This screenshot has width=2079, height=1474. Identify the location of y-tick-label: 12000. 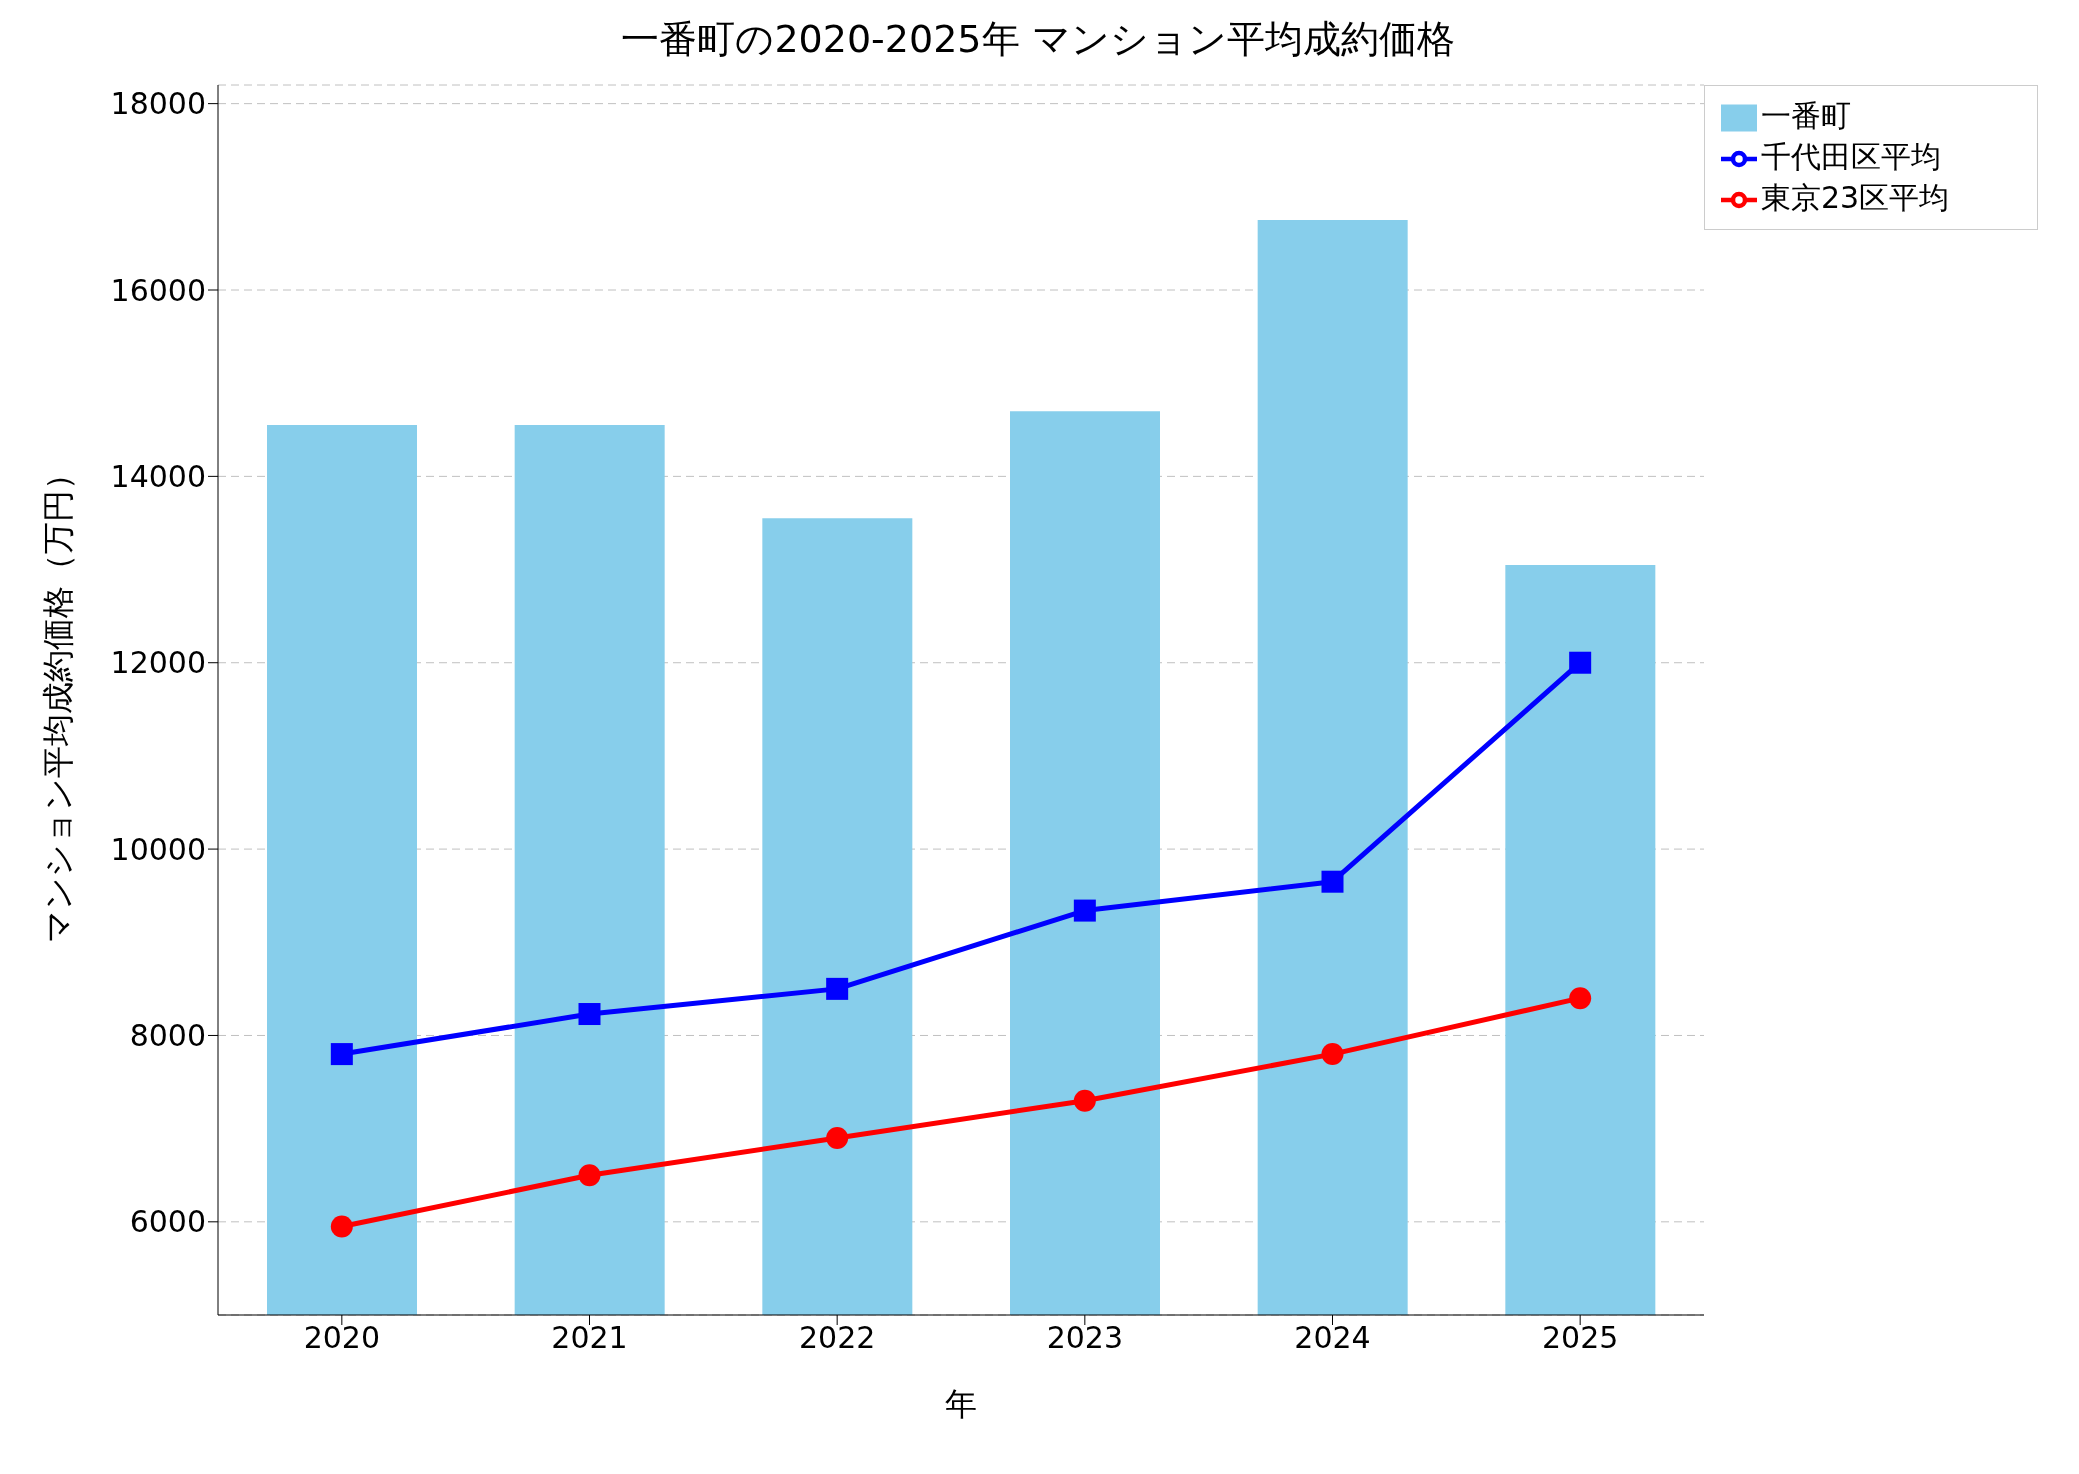
(158, 663).